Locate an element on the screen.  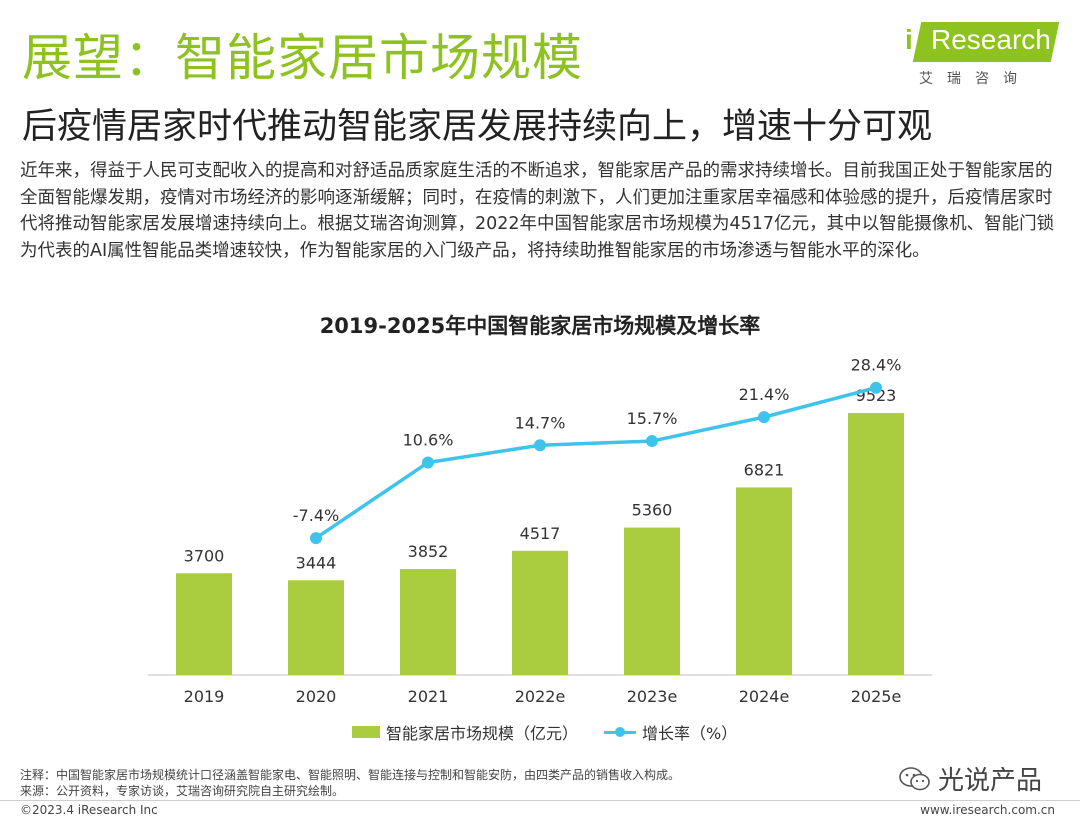
bar-value-label: 3852 is located at coordinates (428, 551).